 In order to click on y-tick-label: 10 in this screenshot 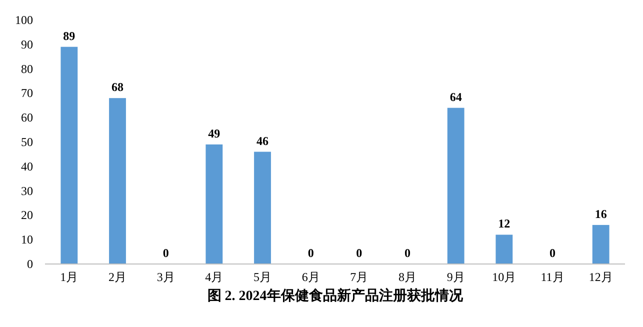, I will do `click(27, 239)`.